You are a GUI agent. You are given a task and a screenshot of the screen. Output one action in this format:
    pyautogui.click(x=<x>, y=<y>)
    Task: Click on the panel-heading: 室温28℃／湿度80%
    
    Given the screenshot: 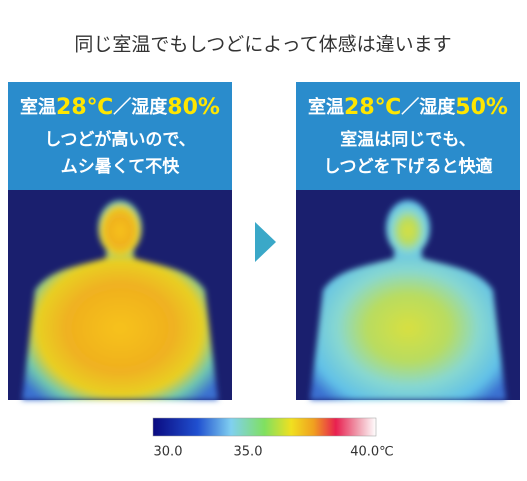 What is the action you would take?
    pyautogui.click(x=120, y=107)
    